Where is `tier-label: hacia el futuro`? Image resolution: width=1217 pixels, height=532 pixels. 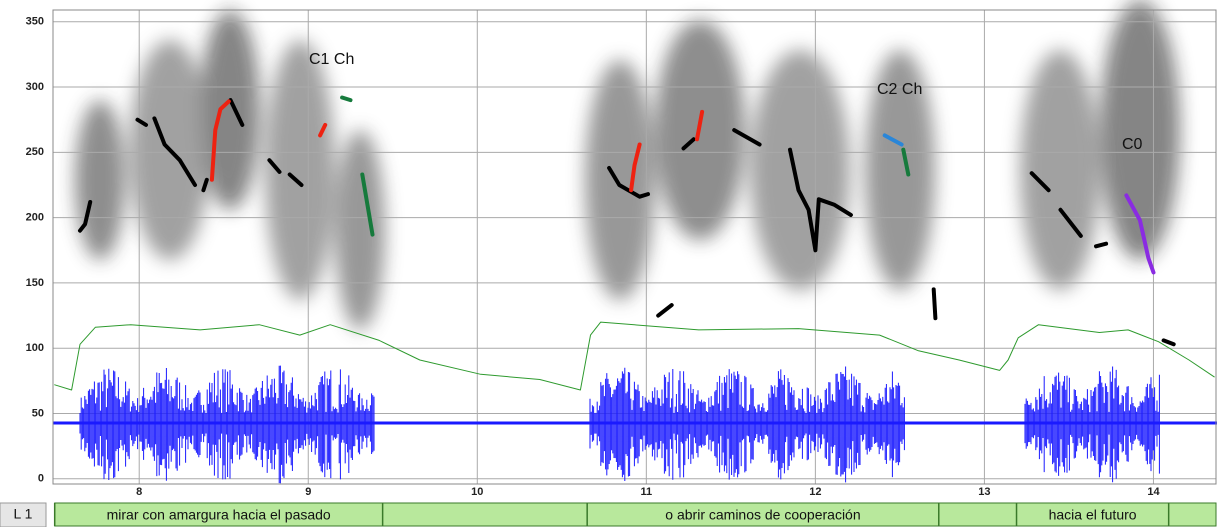
tier-label: hacia el futuro is located at coordinates (1093, 515).